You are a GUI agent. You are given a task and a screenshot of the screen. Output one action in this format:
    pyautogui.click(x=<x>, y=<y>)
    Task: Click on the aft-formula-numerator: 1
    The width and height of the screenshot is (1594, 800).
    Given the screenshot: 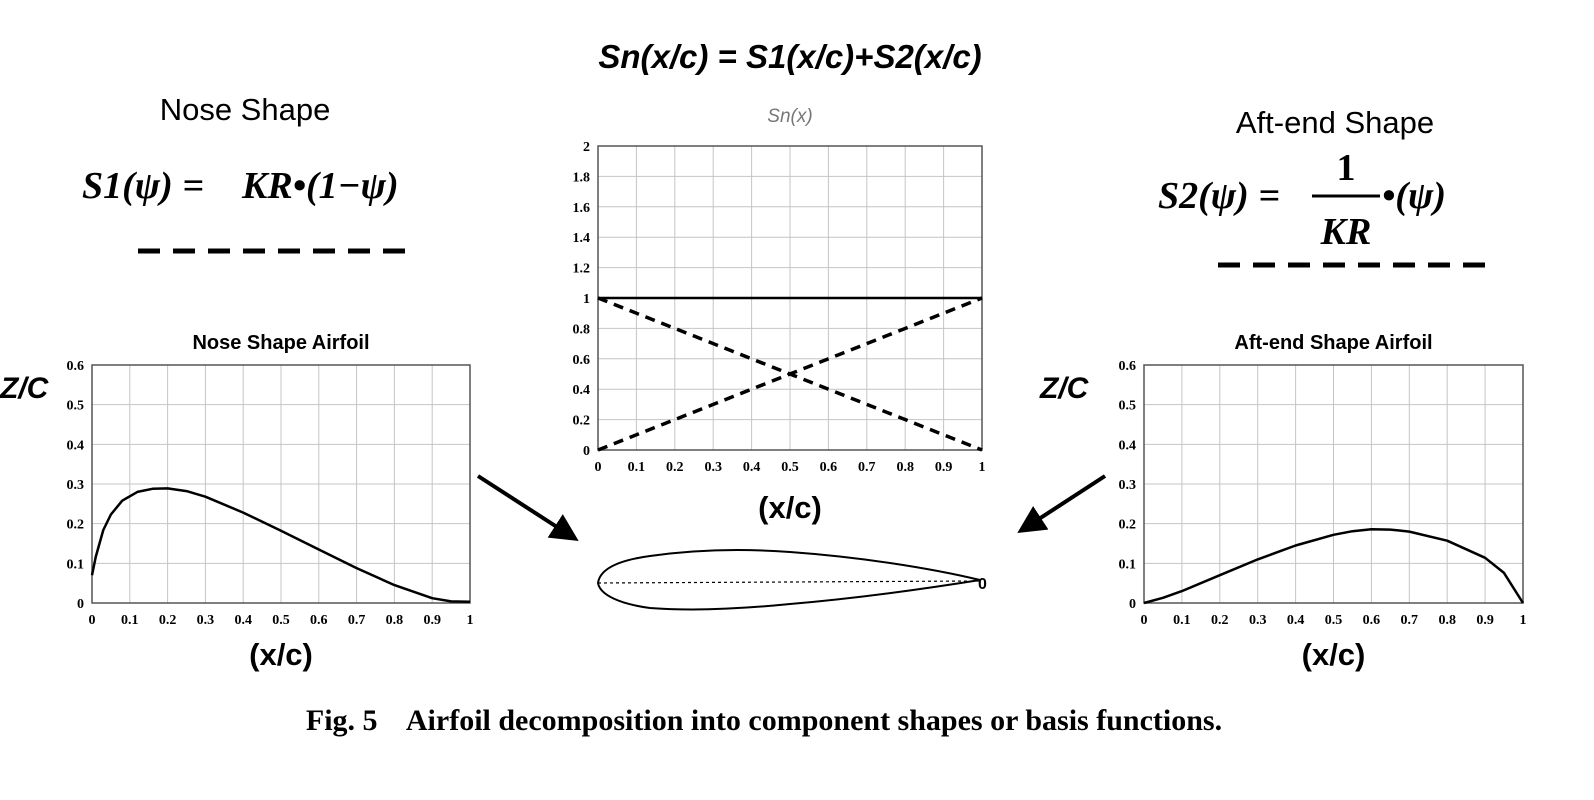 What is the action you would take?
    pyautogui.click(x=1346, y=168)
    